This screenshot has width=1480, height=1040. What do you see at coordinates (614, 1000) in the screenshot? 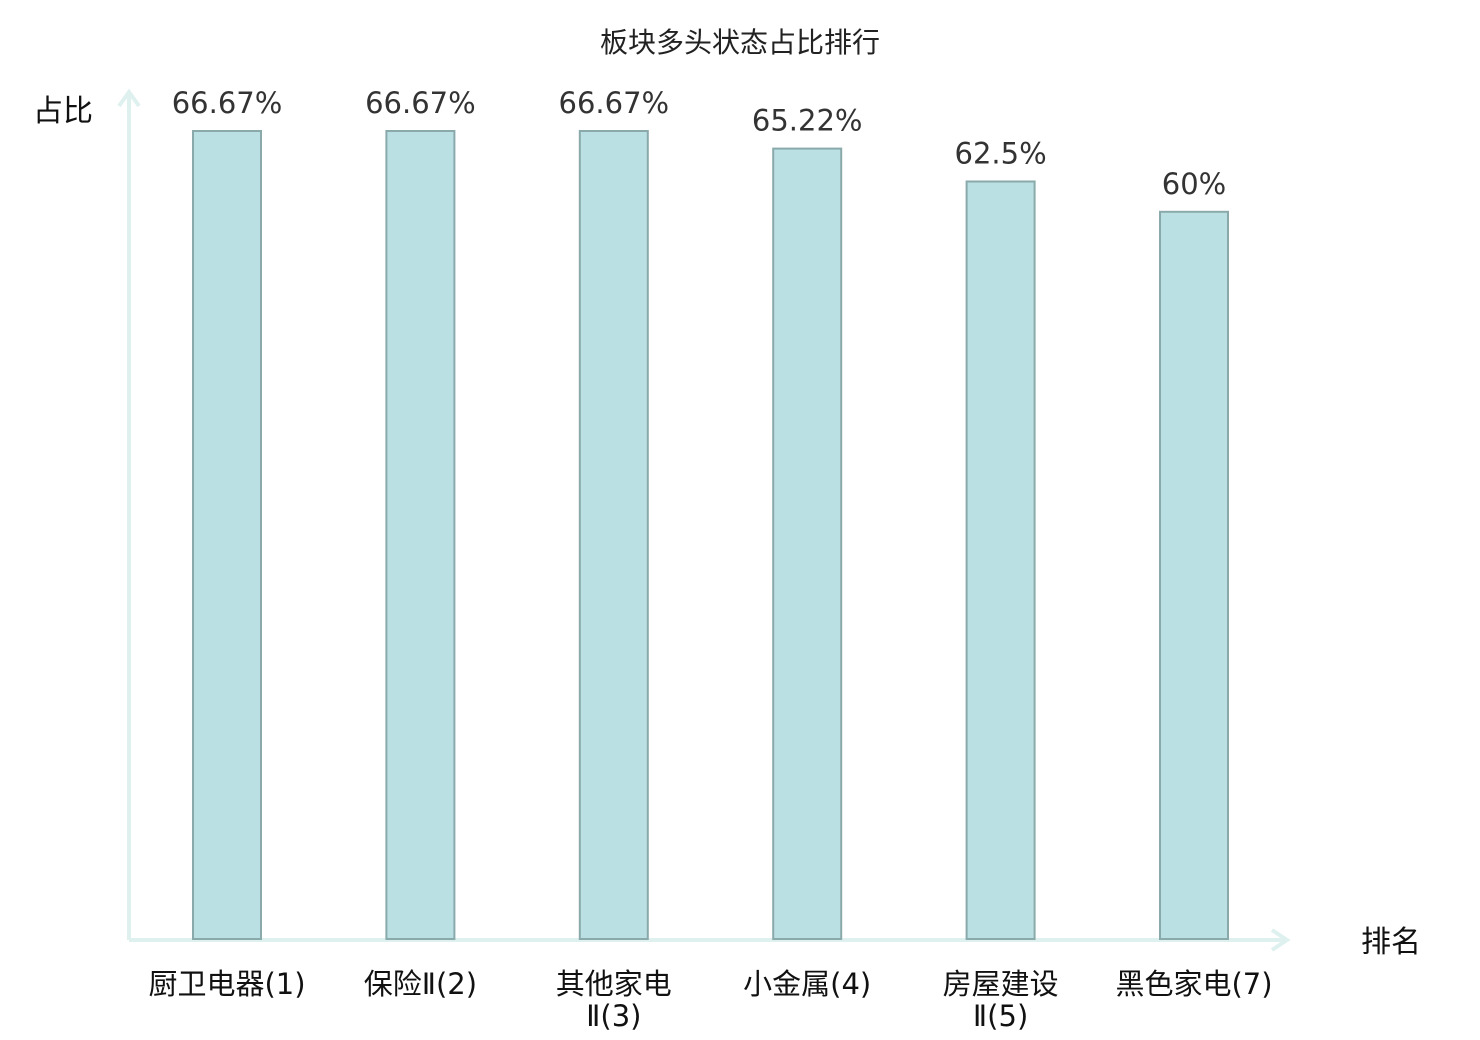
I see `category-label: 其他家电 Ⅱ(3)` at bounding box center [614, 1000].